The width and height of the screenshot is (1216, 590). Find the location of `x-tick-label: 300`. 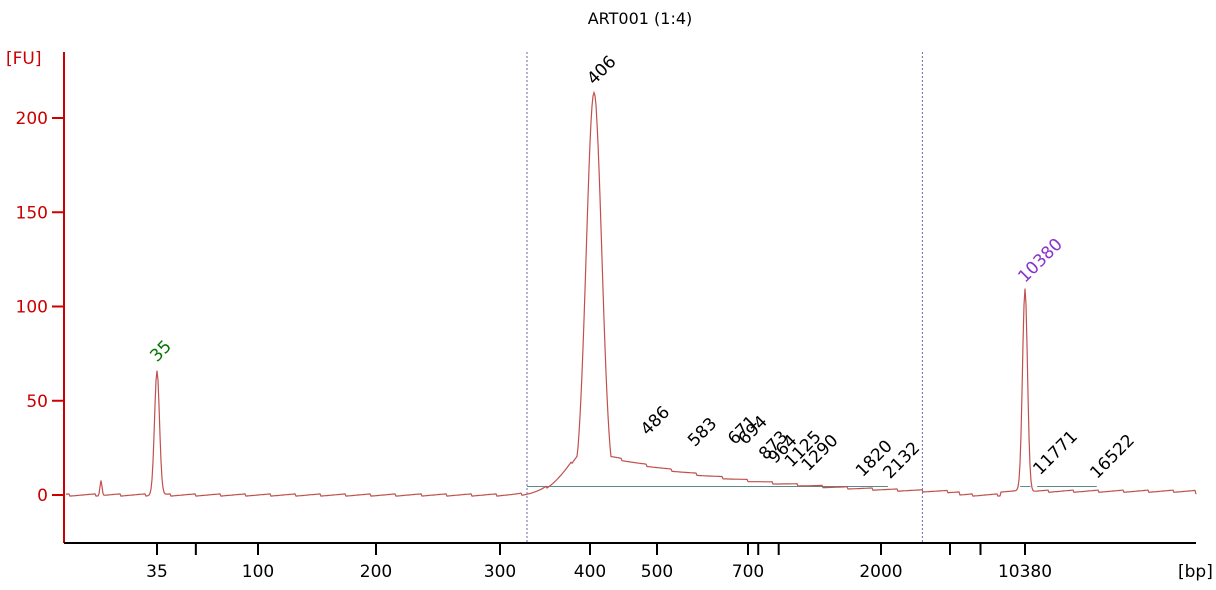

x-tick-label: 300 is located at coordinates (500, 572).